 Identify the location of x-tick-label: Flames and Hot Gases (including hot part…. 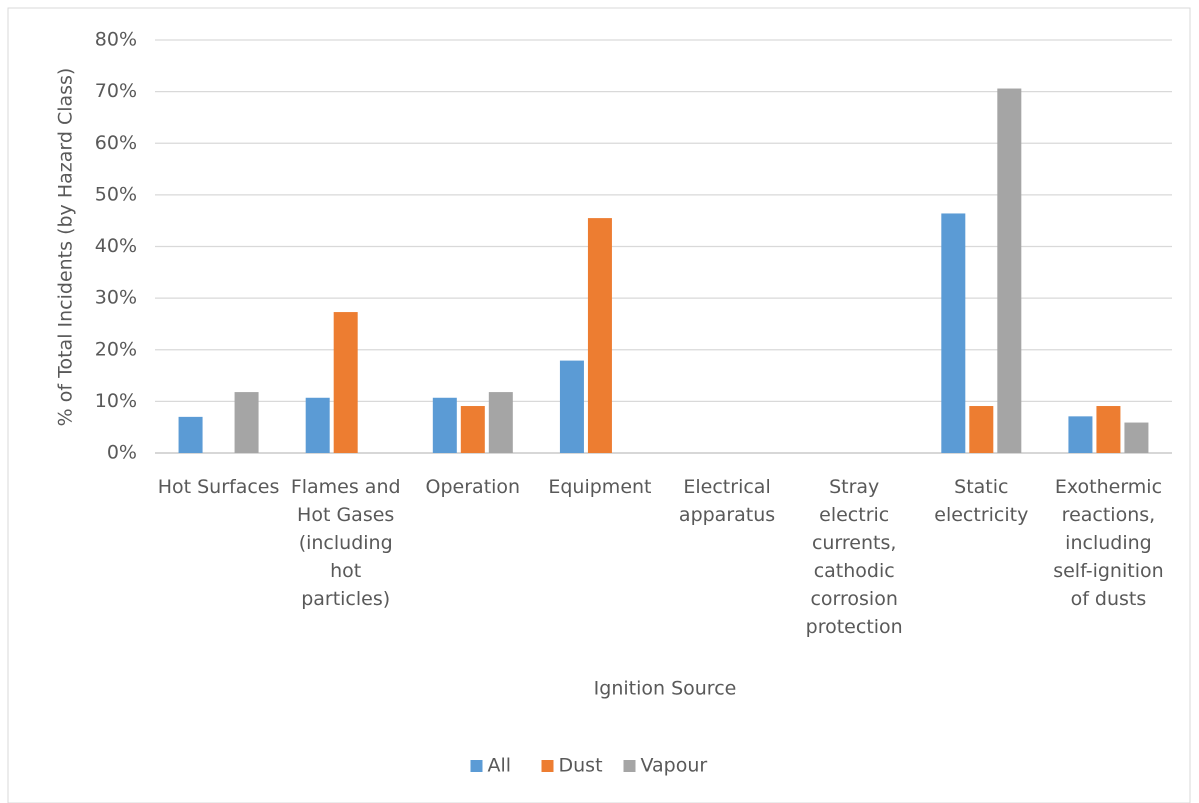
(345, 543).